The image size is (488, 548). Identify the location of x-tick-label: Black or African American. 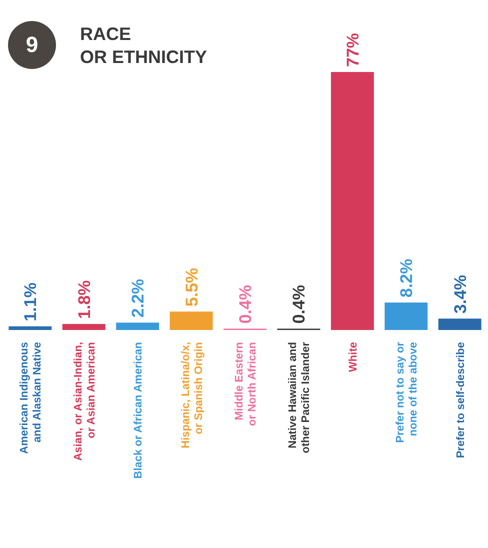
(138, 410).